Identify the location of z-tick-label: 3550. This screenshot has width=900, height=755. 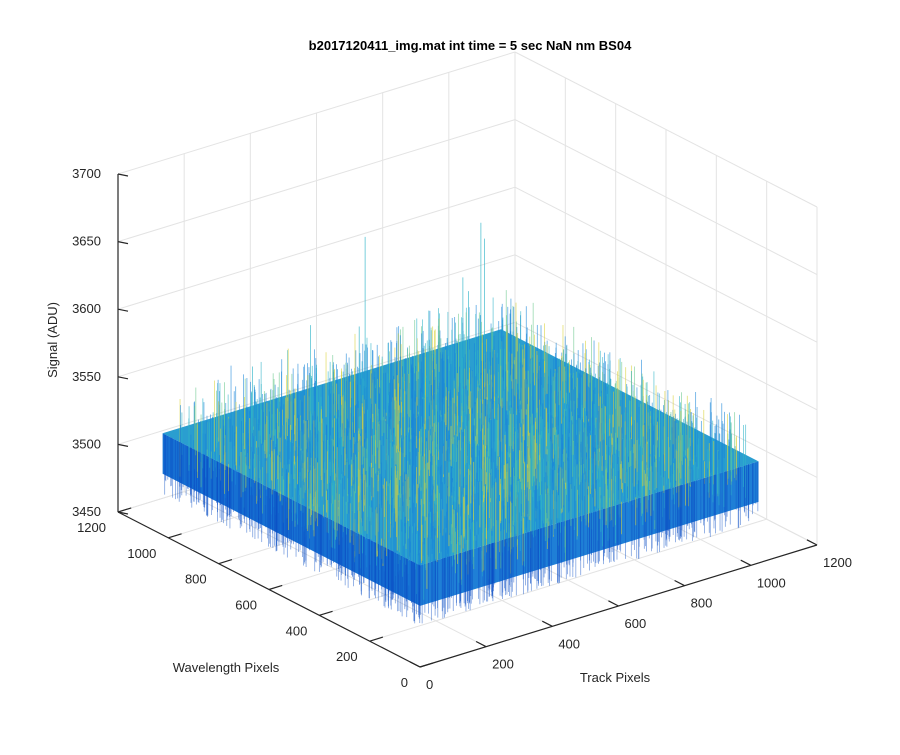
(86, 376).